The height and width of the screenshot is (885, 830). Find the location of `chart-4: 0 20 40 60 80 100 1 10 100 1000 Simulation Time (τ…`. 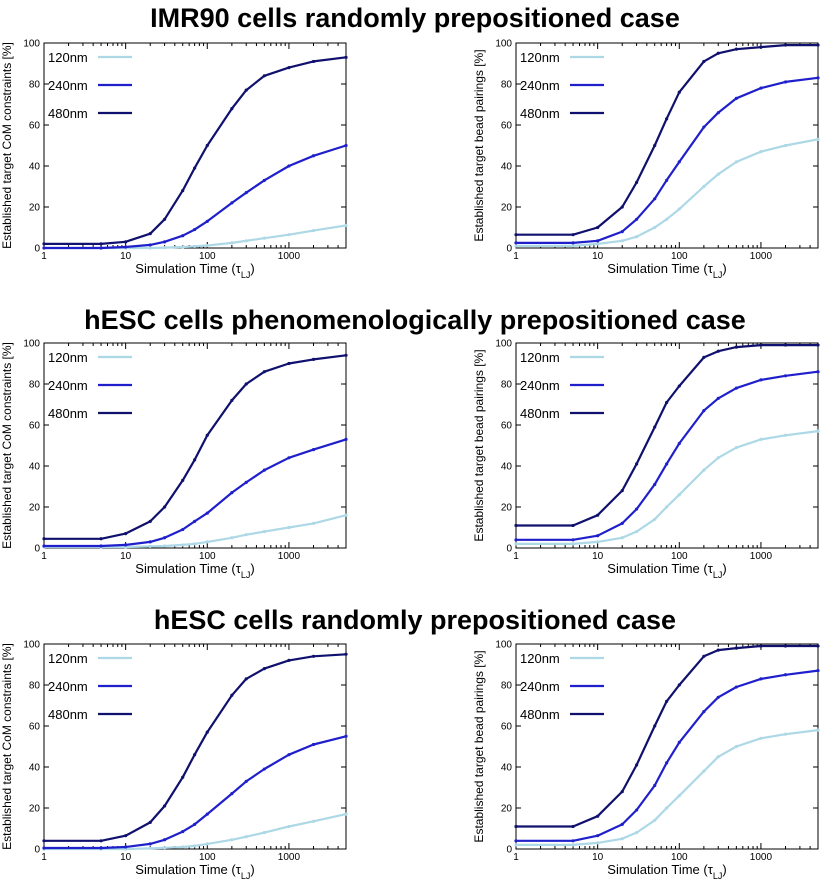

chart-4: 0 20 40 60 80 100 1 10 100 1000 Simulation Time (τ… is located at coordinates (646, 459).